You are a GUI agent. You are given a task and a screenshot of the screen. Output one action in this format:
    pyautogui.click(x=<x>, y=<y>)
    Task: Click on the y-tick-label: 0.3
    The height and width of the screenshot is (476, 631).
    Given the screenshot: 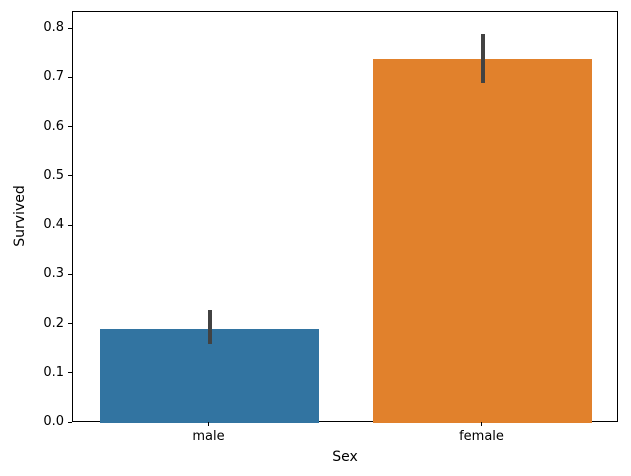 What is the action you would take?
    pyautogui.click(x=53, y=274)
    